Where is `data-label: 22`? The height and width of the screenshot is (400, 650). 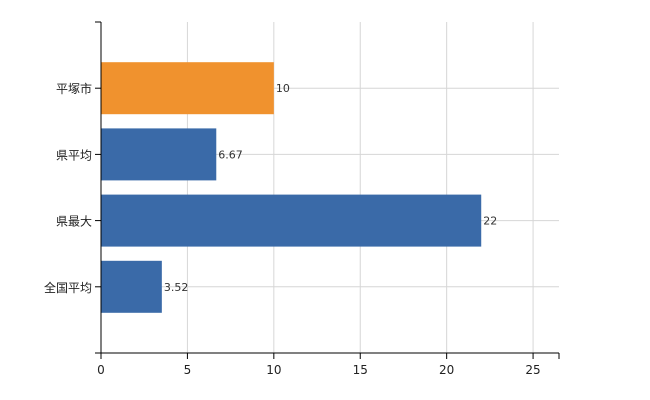
data-label: 22 is located at coordinates (490, 221).